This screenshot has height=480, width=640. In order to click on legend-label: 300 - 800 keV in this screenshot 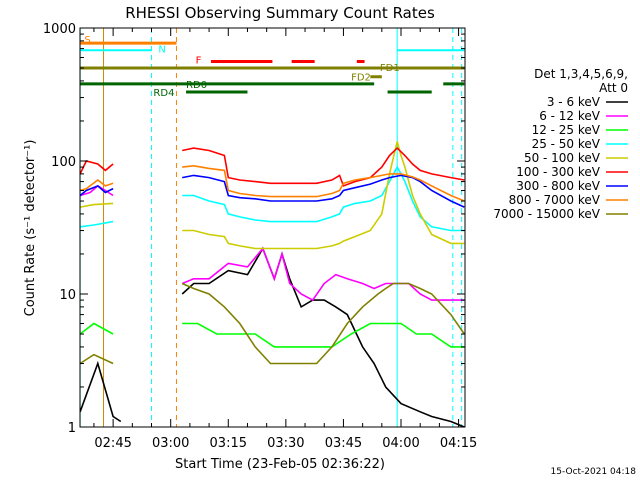, I will do `click(558, 186)`.